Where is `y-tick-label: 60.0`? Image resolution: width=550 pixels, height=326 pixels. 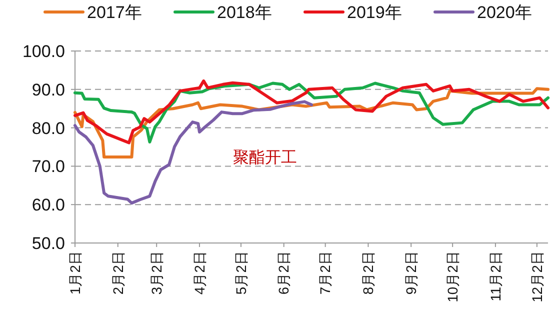
y-tick-label: 60.0 is located at coordinates (48, 205).